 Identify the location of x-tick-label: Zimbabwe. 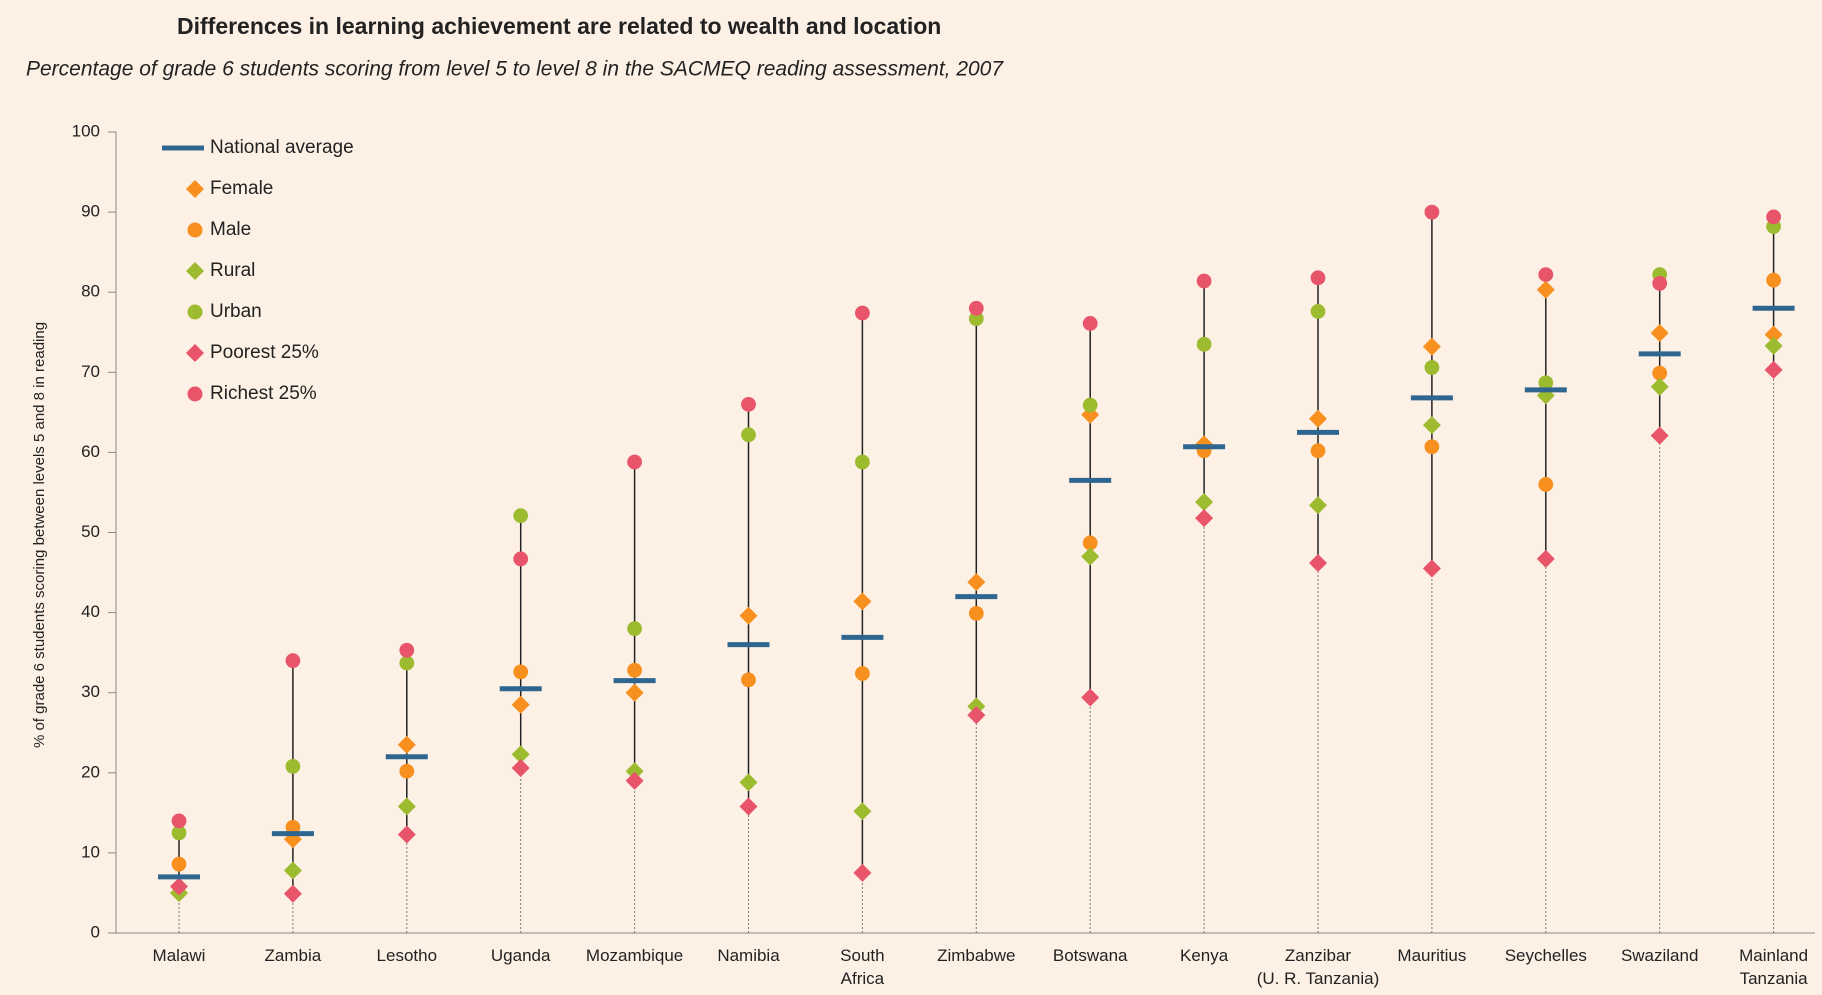
(976, 955).